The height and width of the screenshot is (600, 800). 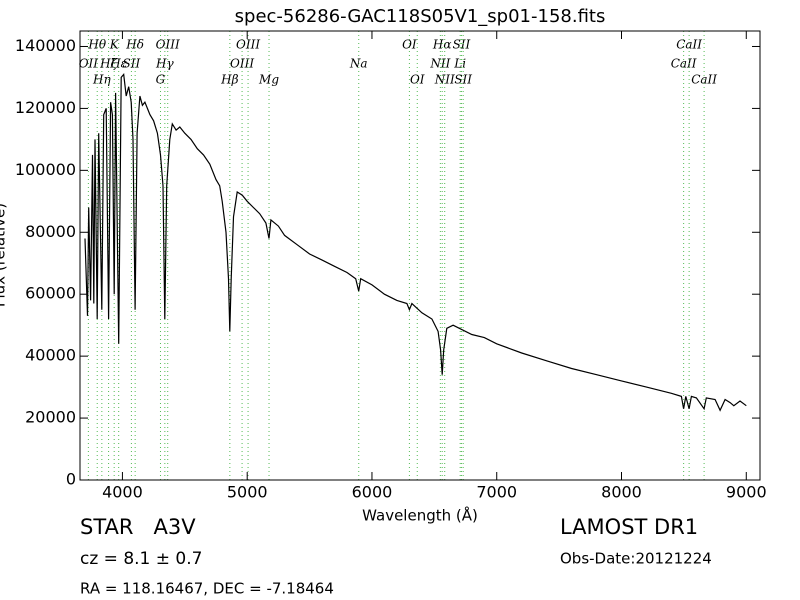 I want to click on spectral-line-label: Hε, so click(x=118, y=64).